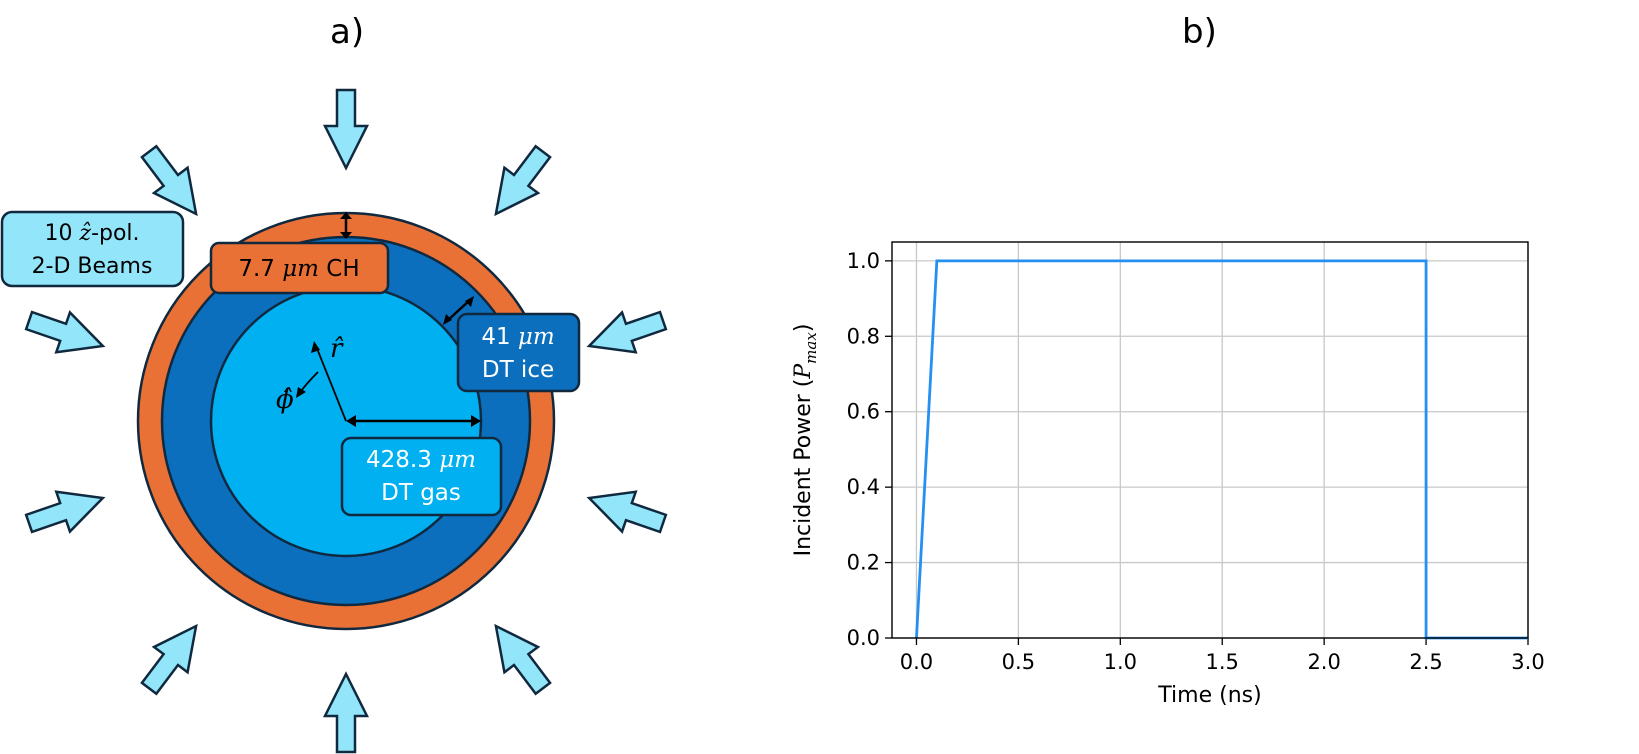  I want to click on x-tick-label: 1.0, so click(1120, 662).